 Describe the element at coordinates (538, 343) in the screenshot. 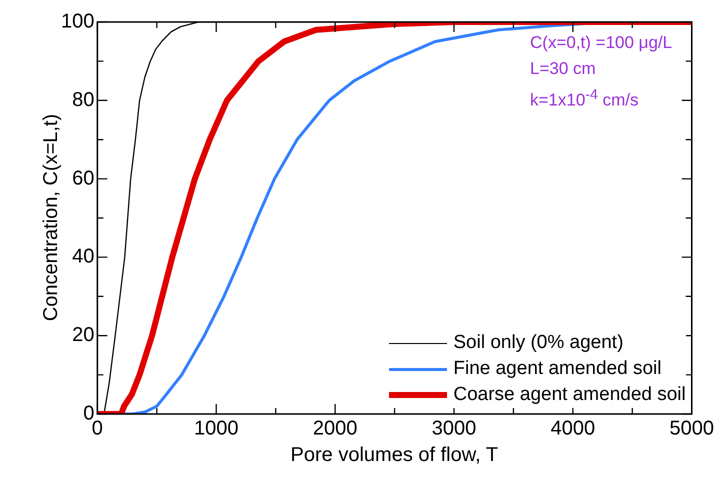

I see `legend-label: Soil only (0% agent)` at that location.